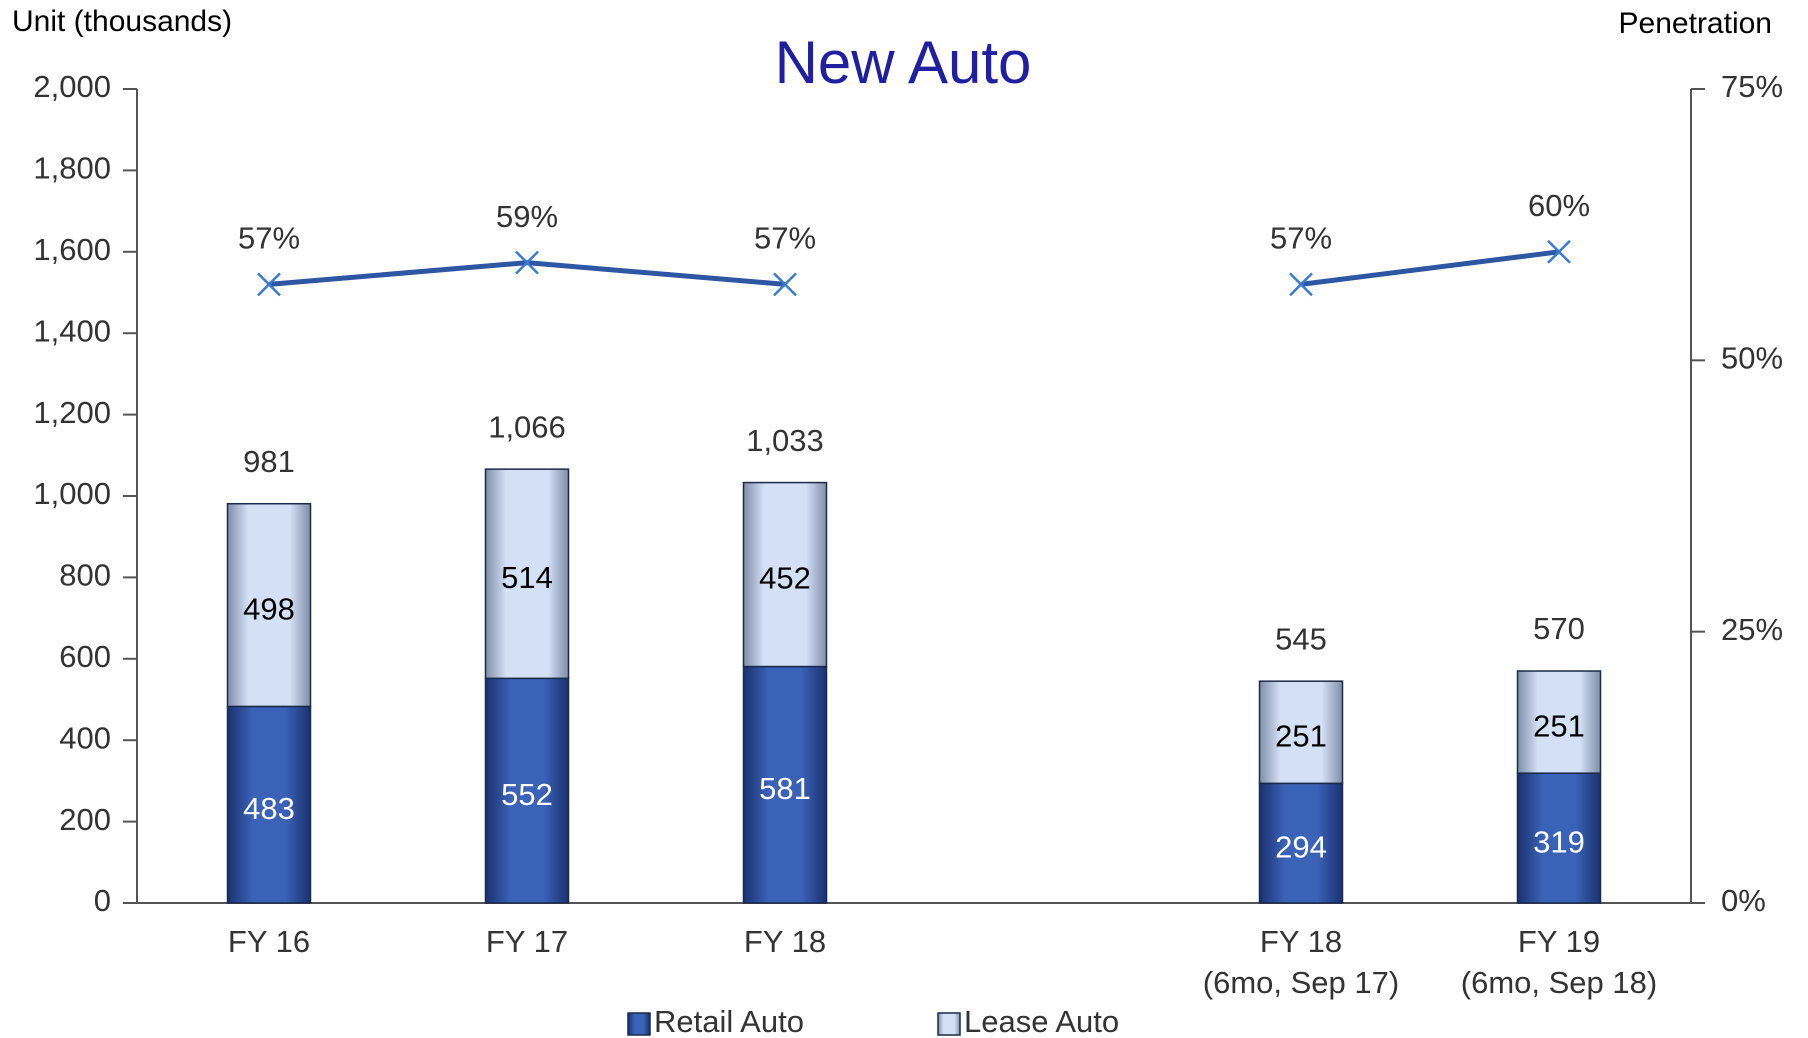 Image resolution: width=1808 pixels, height=1038 pixels. I want to click on chart-title: New Auto, so click(903, 62).